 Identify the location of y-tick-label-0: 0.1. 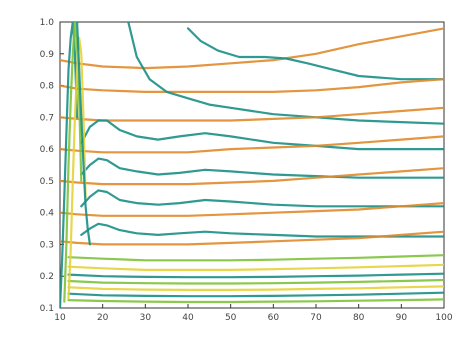
(47, 309).